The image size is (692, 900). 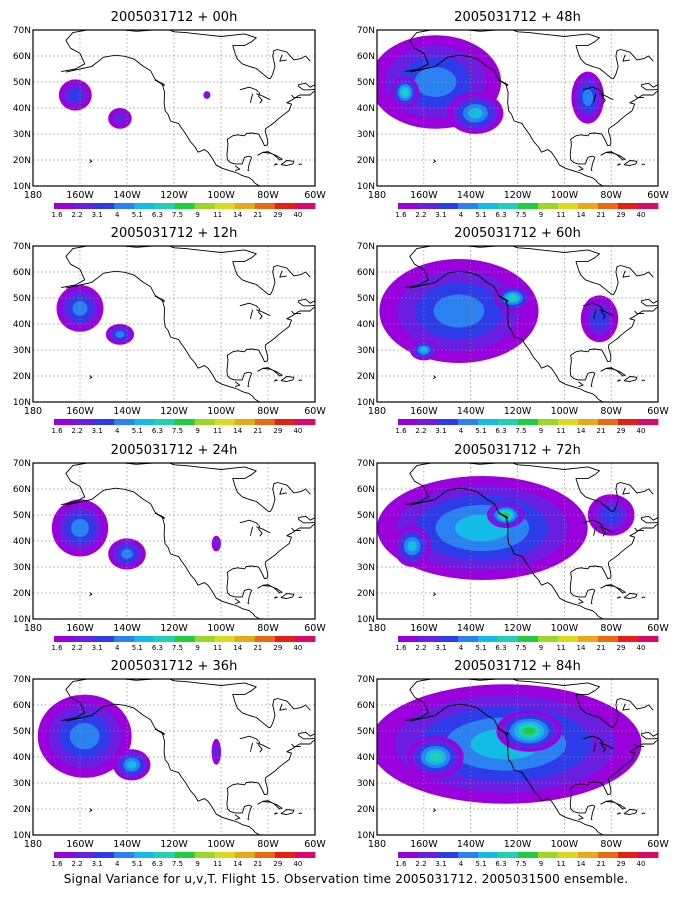 I want to click on colorbar-label: 40, so click(x=297, y=431).